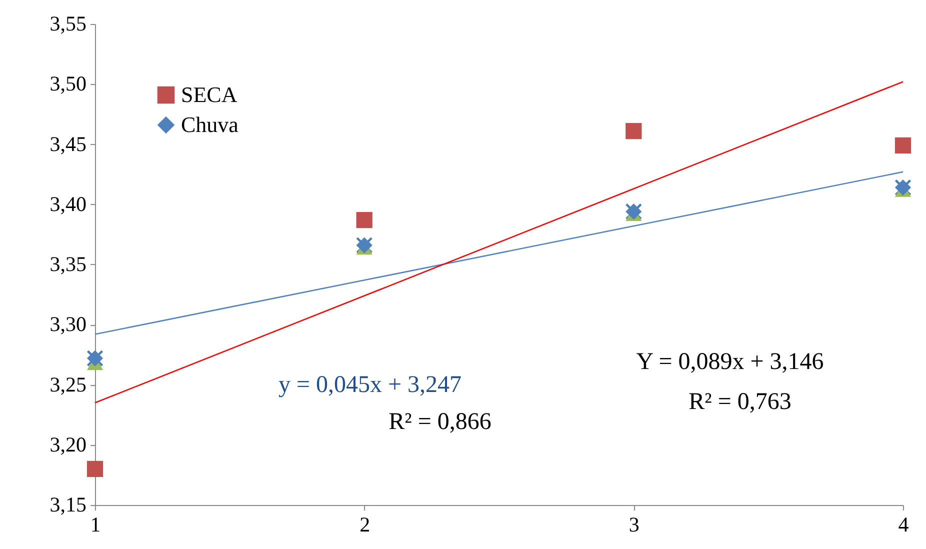  What do you see at coordinates (904, 524) in the screenshot?
I see `x-tick-label: 4` at bounding box center [904, 524].